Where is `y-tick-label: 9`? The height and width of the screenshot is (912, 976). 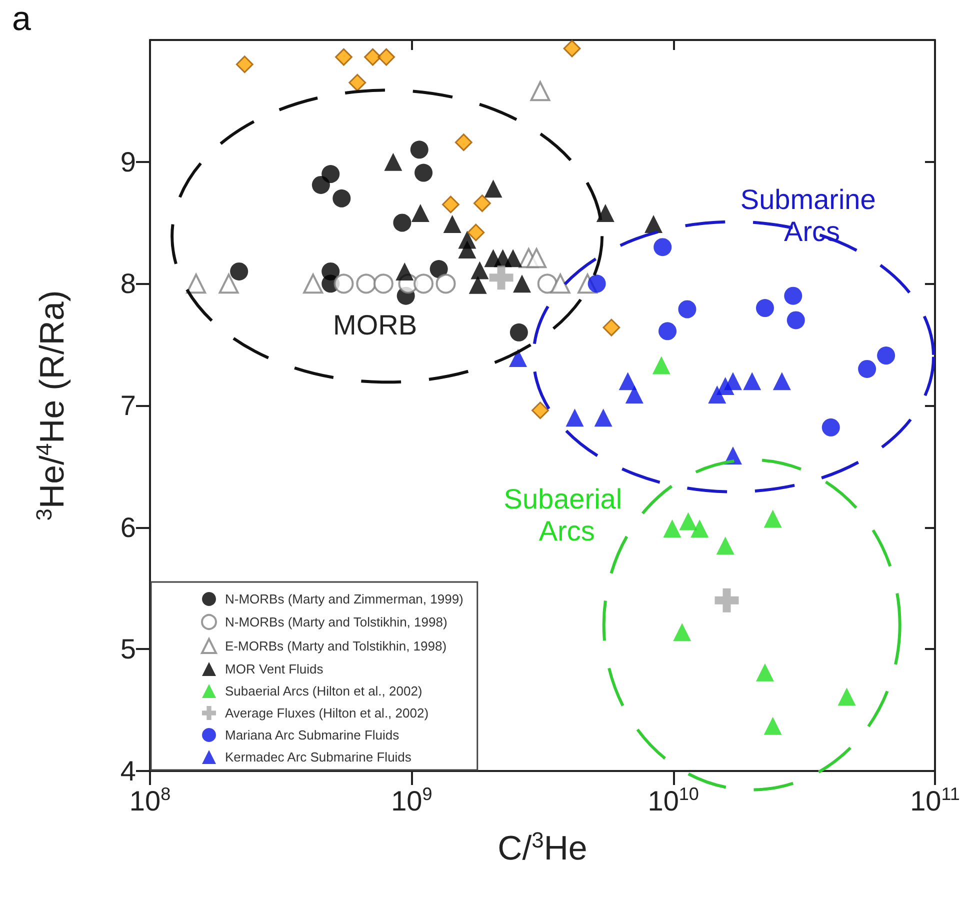
y-tick-label: 9 is located at coordinates (128, 162).